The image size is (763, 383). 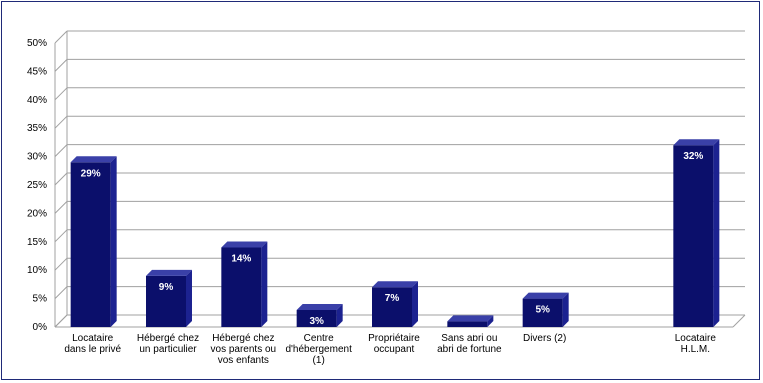 I want to click on y-tick-label: 35%, so click(x=37, y=128).